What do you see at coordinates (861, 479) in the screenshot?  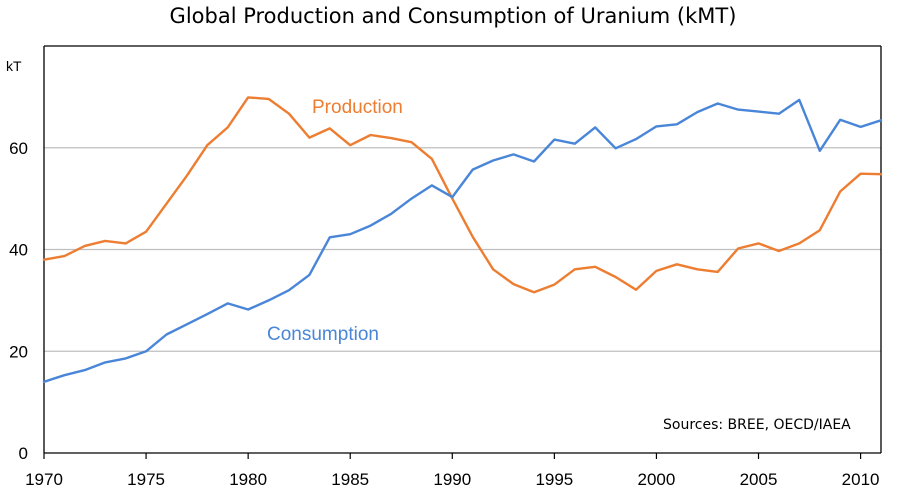 I see `x-tick-label-2010: 2010` at bounding box center [861, 479].